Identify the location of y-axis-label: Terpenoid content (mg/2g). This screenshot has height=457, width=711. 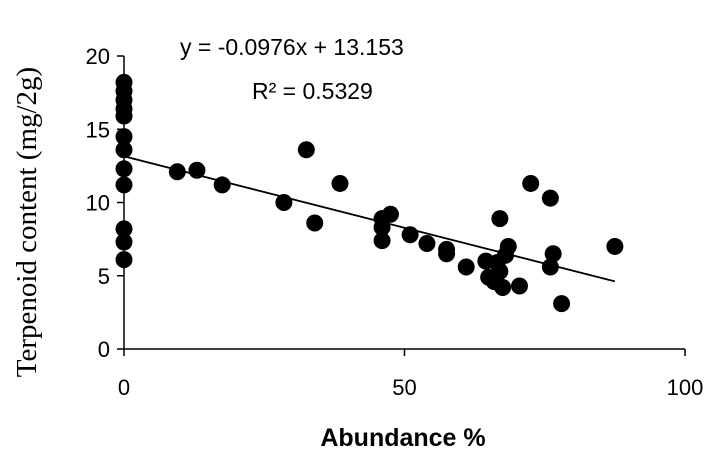
(27, 222).